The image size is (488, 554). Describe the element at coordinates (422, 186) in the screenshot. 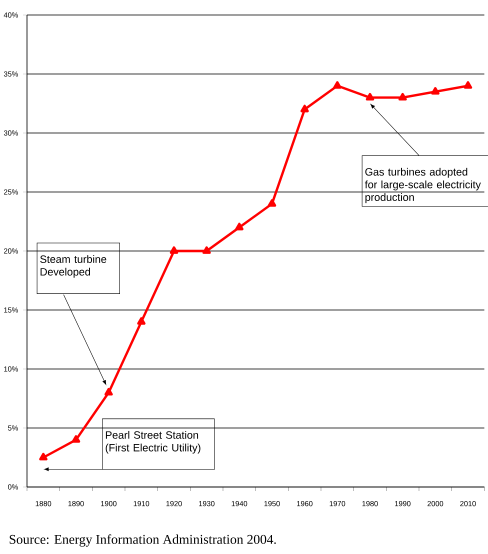

I see `annotation: Gas turbines adopted for large-scale electricity production` at that location.